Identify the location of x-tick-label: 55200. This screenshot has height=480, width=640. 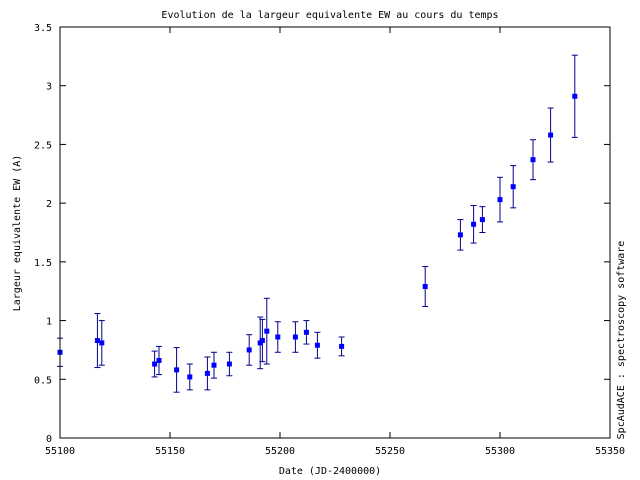
(280, 451).